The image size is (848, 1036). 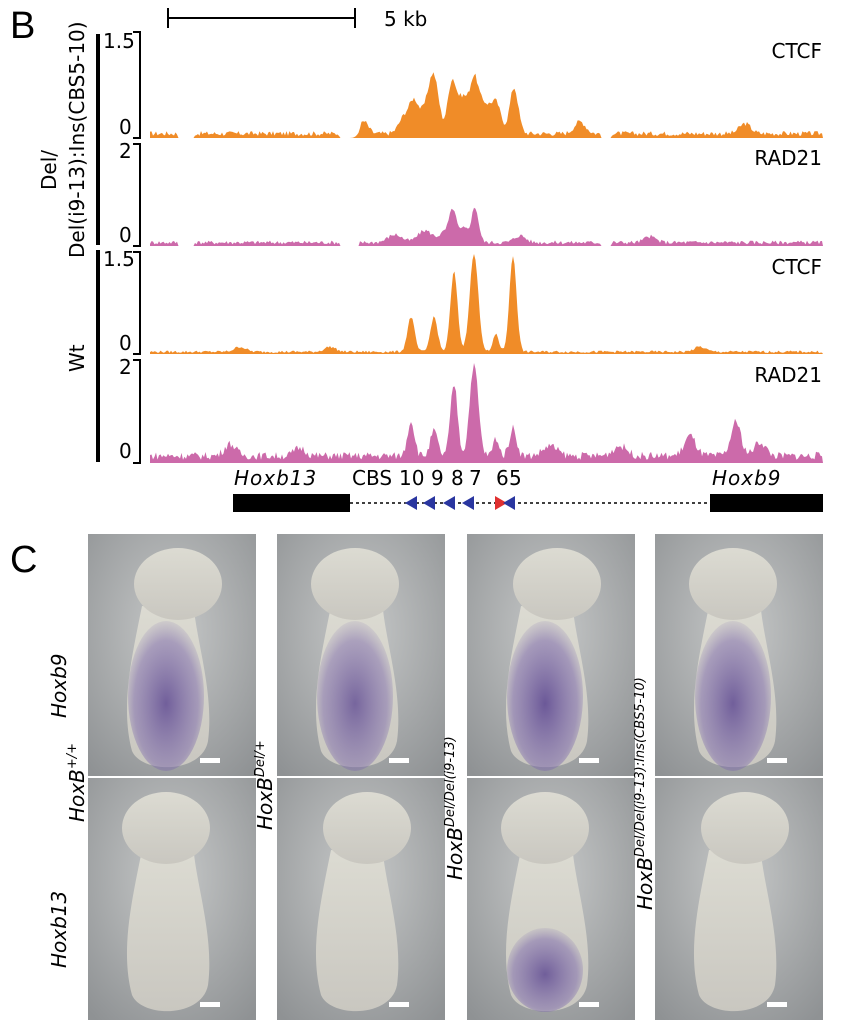 I want to click on track-2-label: RAD21, so click(x=788, y=158).